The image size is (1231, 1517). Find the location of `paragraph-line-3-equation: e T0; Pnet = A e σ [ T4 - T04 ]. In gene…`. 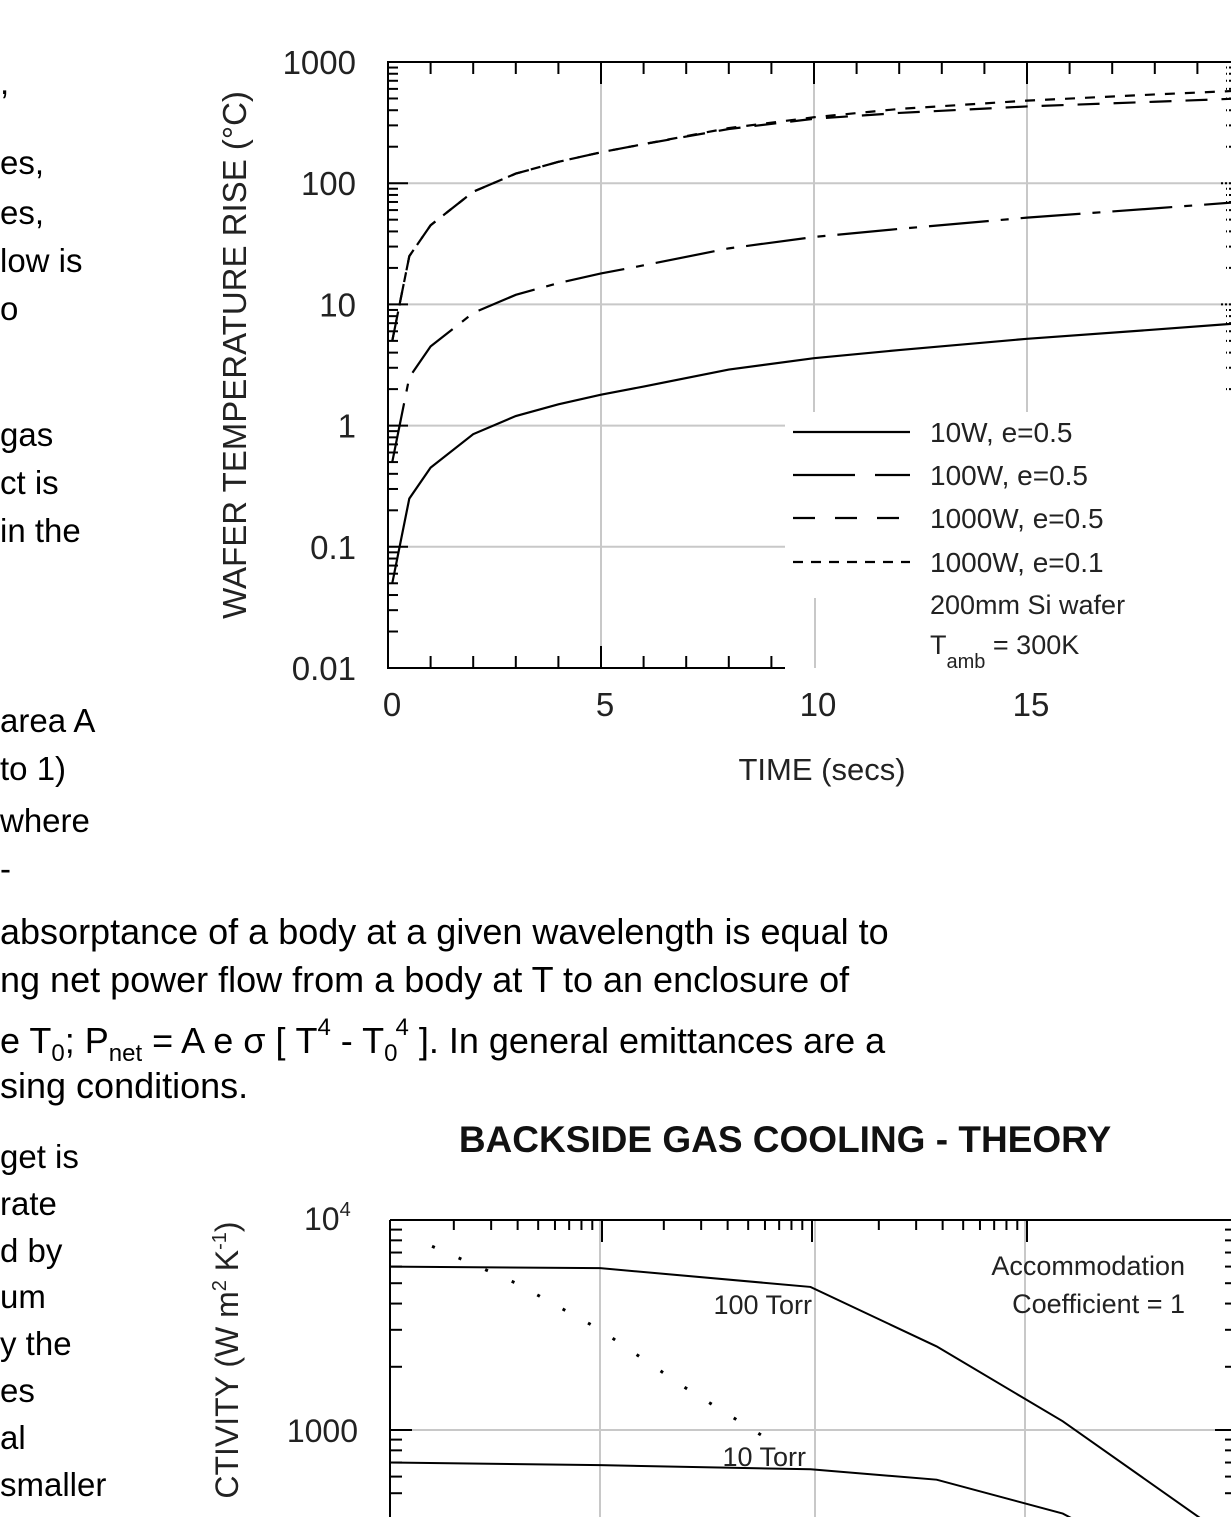

paragraph-line-3-equation: e T0; Pnet = A e σ [ T4 - T04 ]. In gene… is located at coordinates (442, 1041).